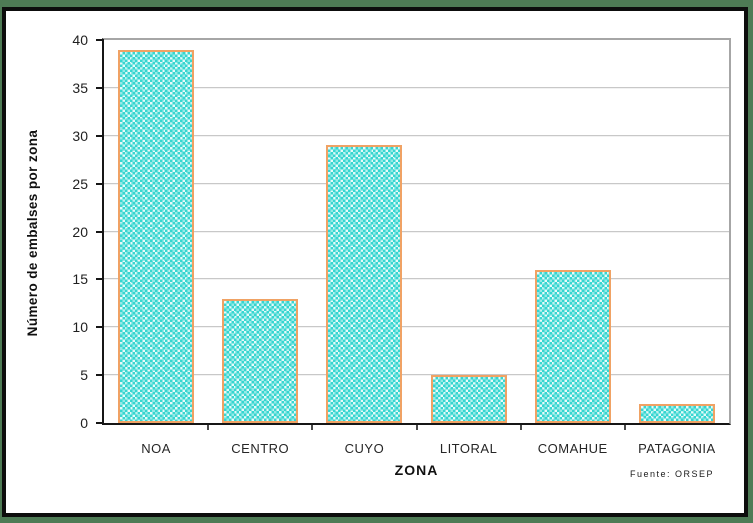 This screenshot has height=523, width=753. Describe the element at coordinates (80, 40) in the screenshot. I see `y-tick-label-40: 40` at that location.